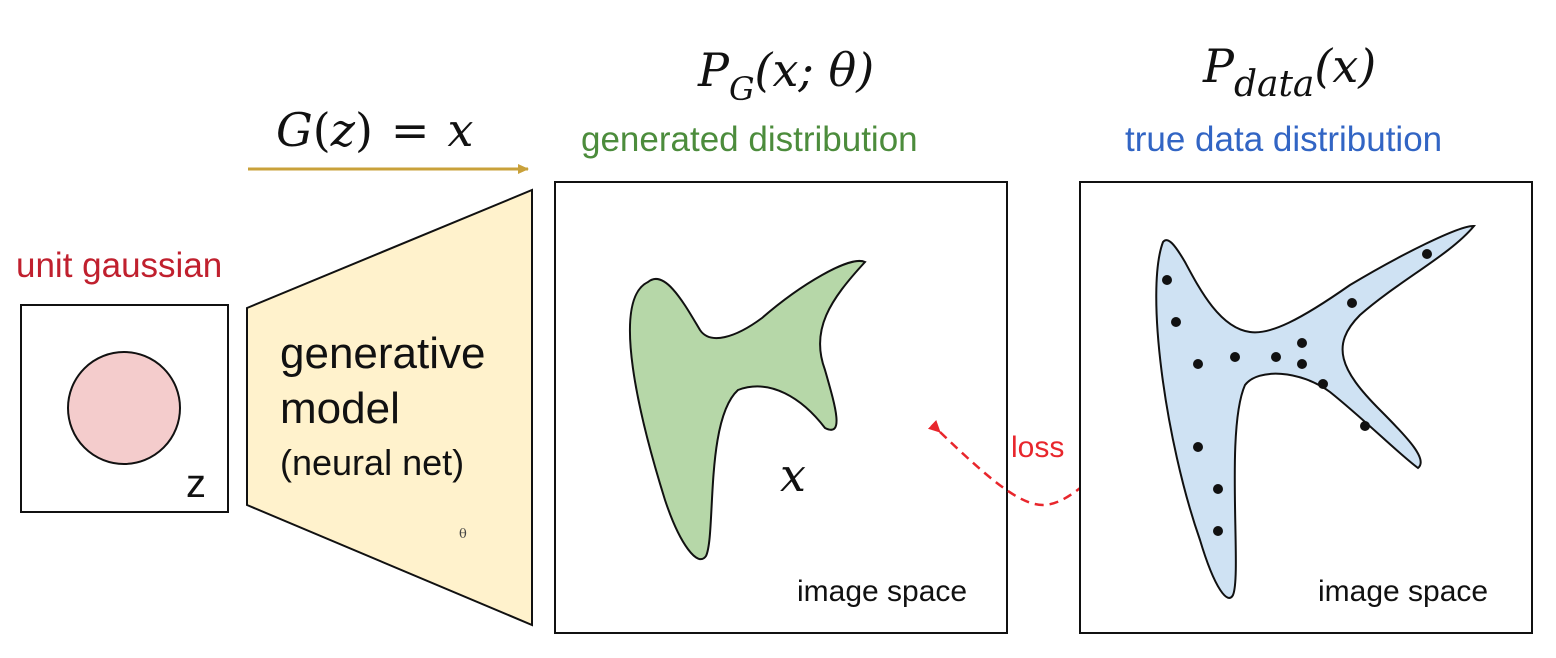 This screenshot has height=658, width=1556. Describe the element at coordinates (460, 130) in the screenshot. I see `equation-result: x` at that location.